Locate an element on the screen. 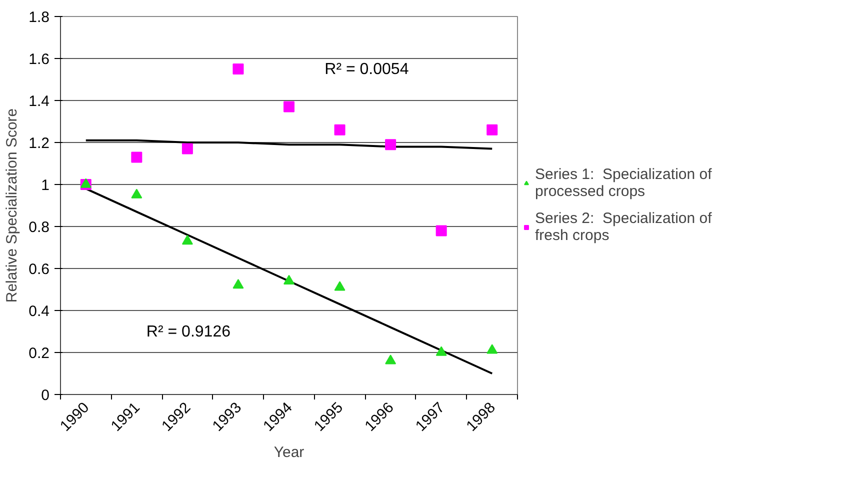  y-tick-label: 0.4 is located at coordinates (39, 311).